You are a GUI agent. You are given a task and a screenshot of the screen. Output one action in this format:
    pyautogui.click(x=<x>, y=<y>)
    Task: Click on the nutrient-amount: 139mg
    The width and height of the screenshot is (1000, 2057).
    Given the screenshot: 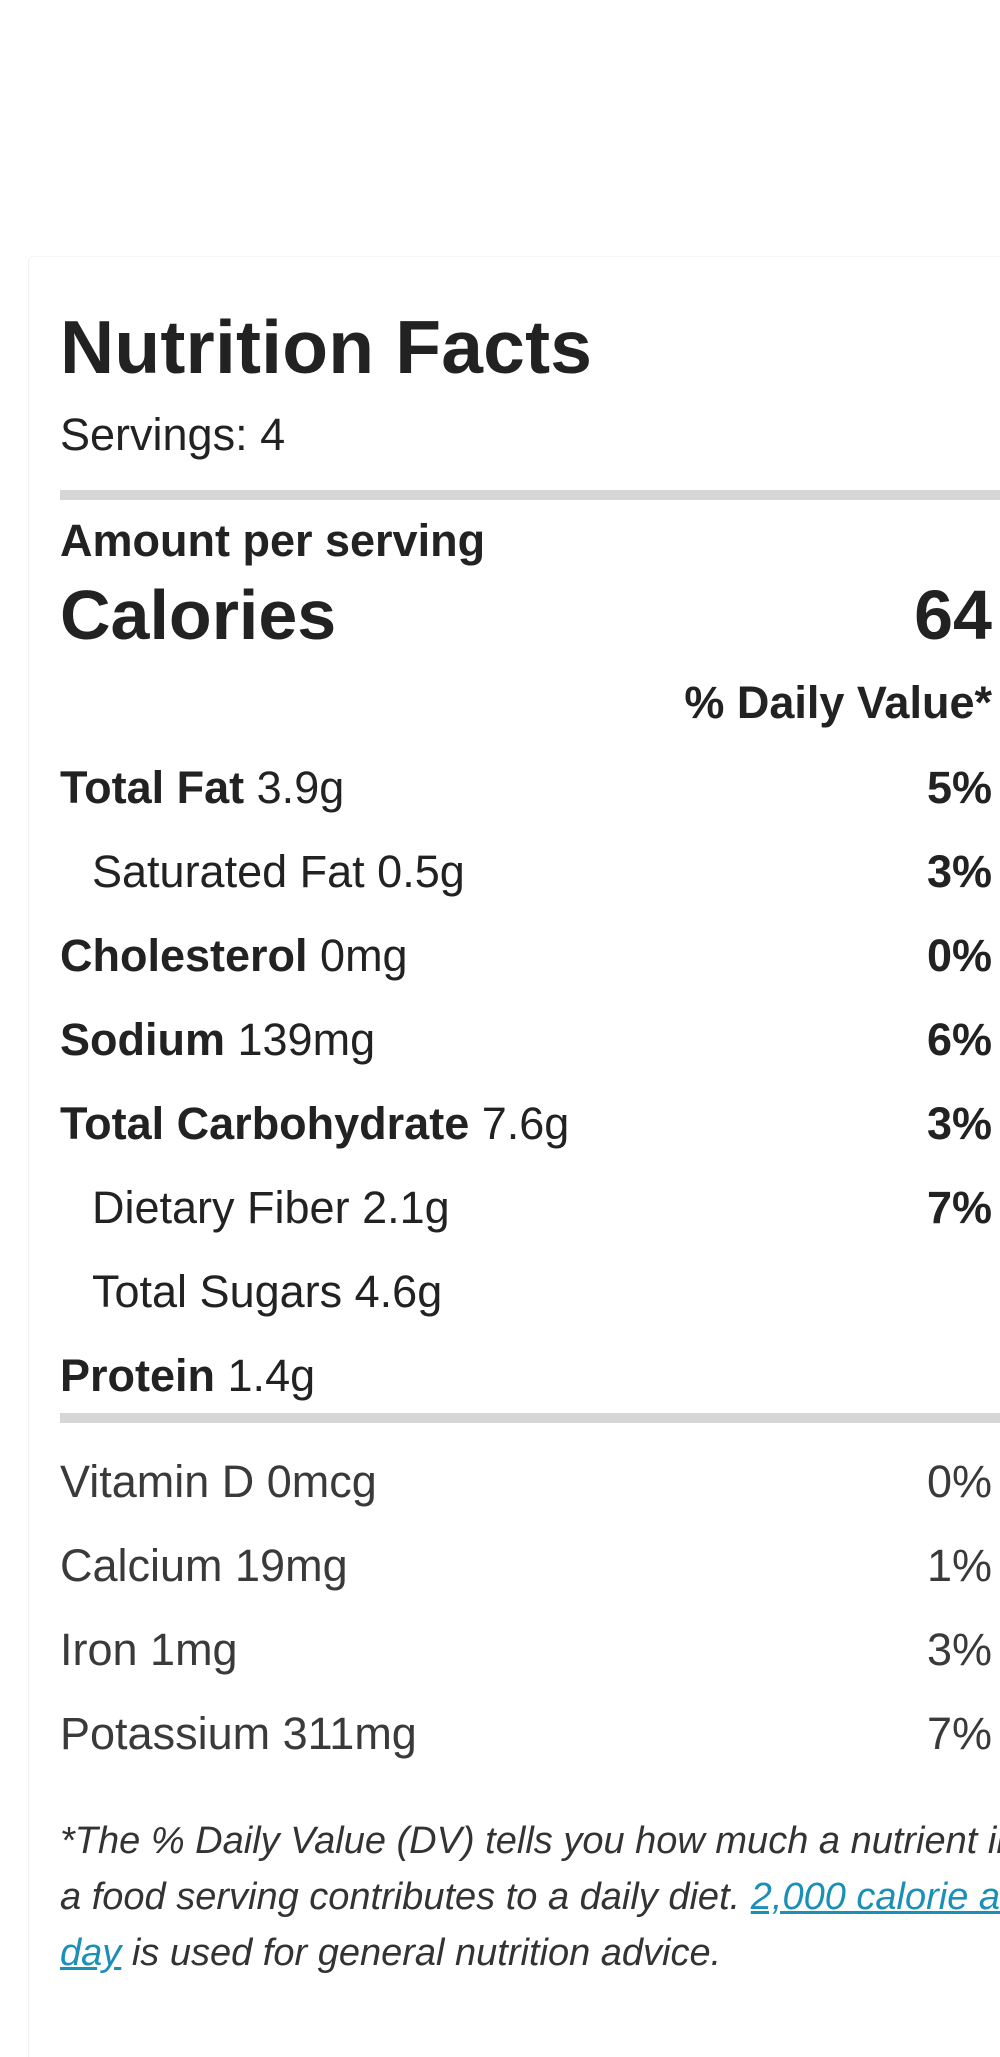 What is the action you would take?
    pyautogui.click(x=300, y=1039)
    